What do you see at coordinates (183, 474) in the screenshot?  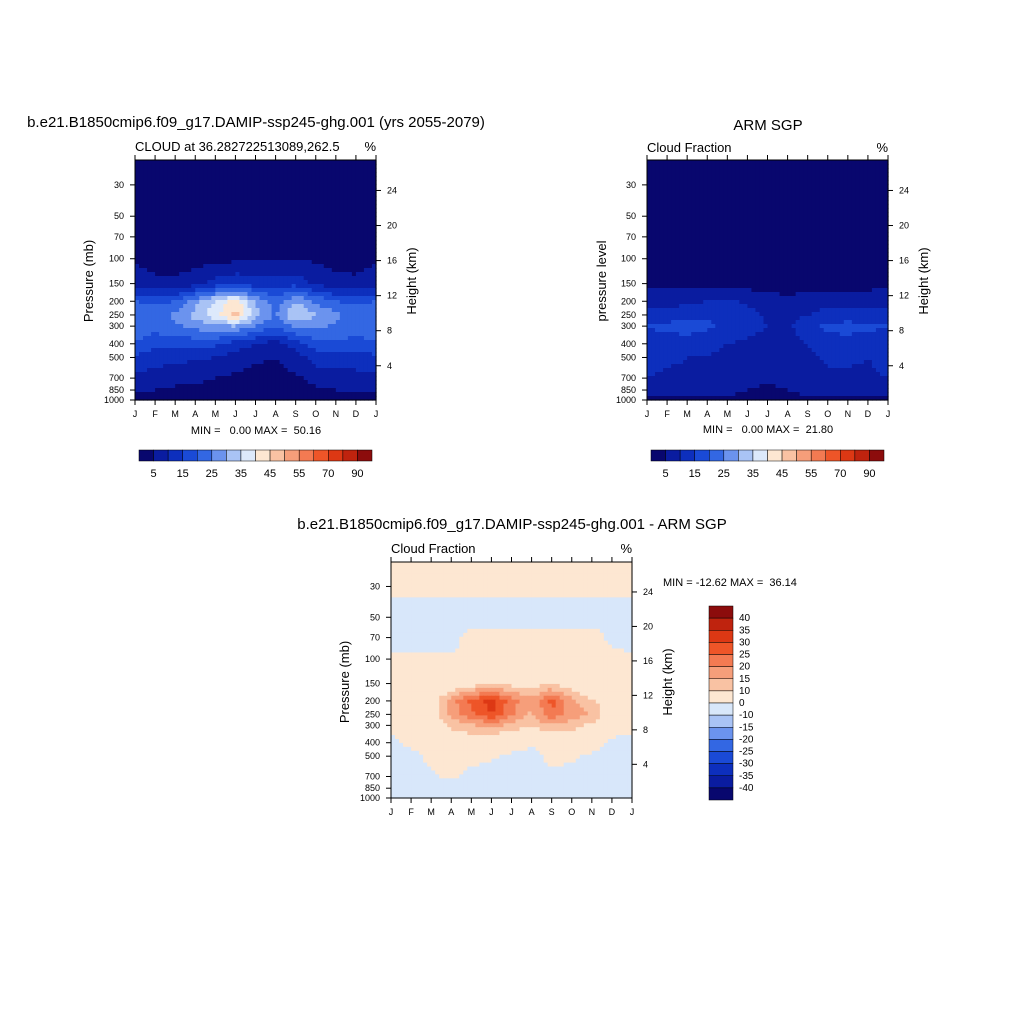 I see `colorbar-label: 15` at bounding box center [183, 474].